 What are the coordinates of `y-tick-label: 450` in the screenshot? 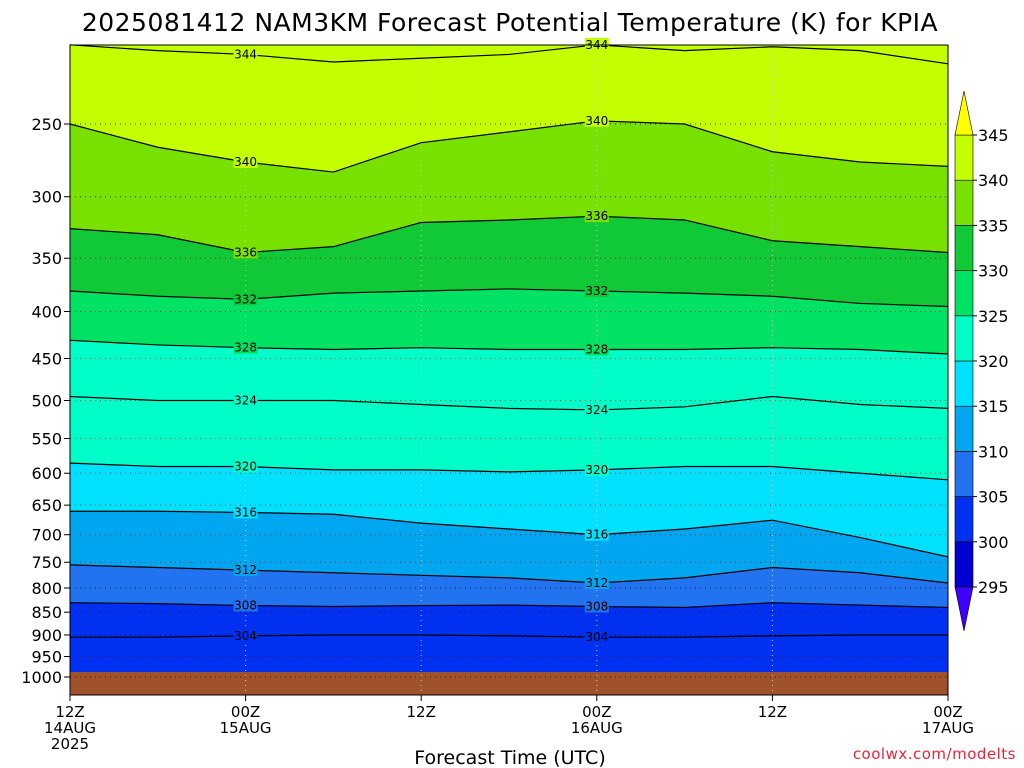 It's located at (46, 358).